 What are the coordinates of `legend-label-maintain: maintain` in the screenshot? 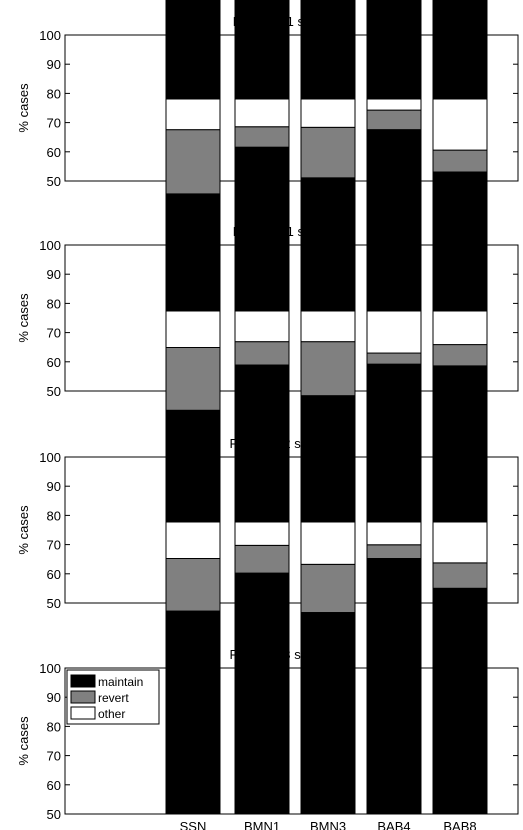 It's located at (120, 682).